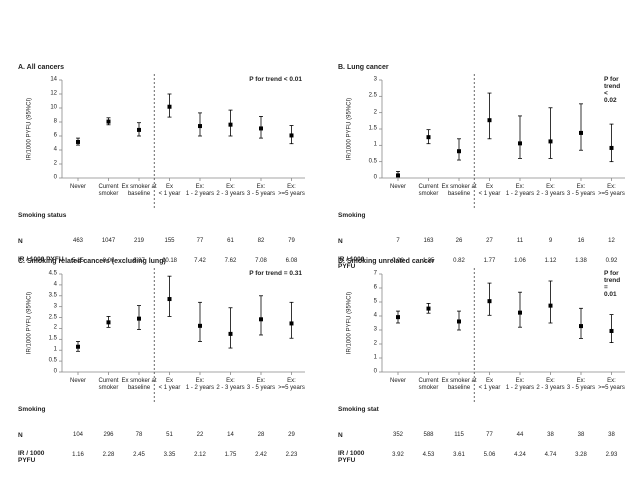 The image size is (640, 480). Describe the element at coordinates (386, 261) in the screenshot. I see `panel-title: D. Smoking unrelated cancer` at that location.